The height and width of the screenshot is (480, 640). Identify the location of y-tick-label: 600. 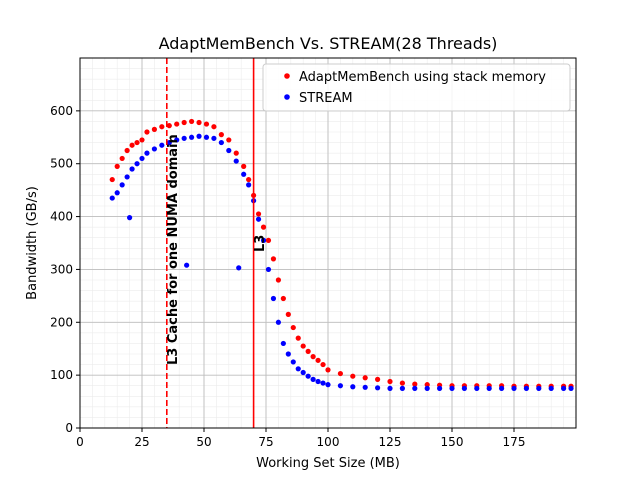
(61, 111).